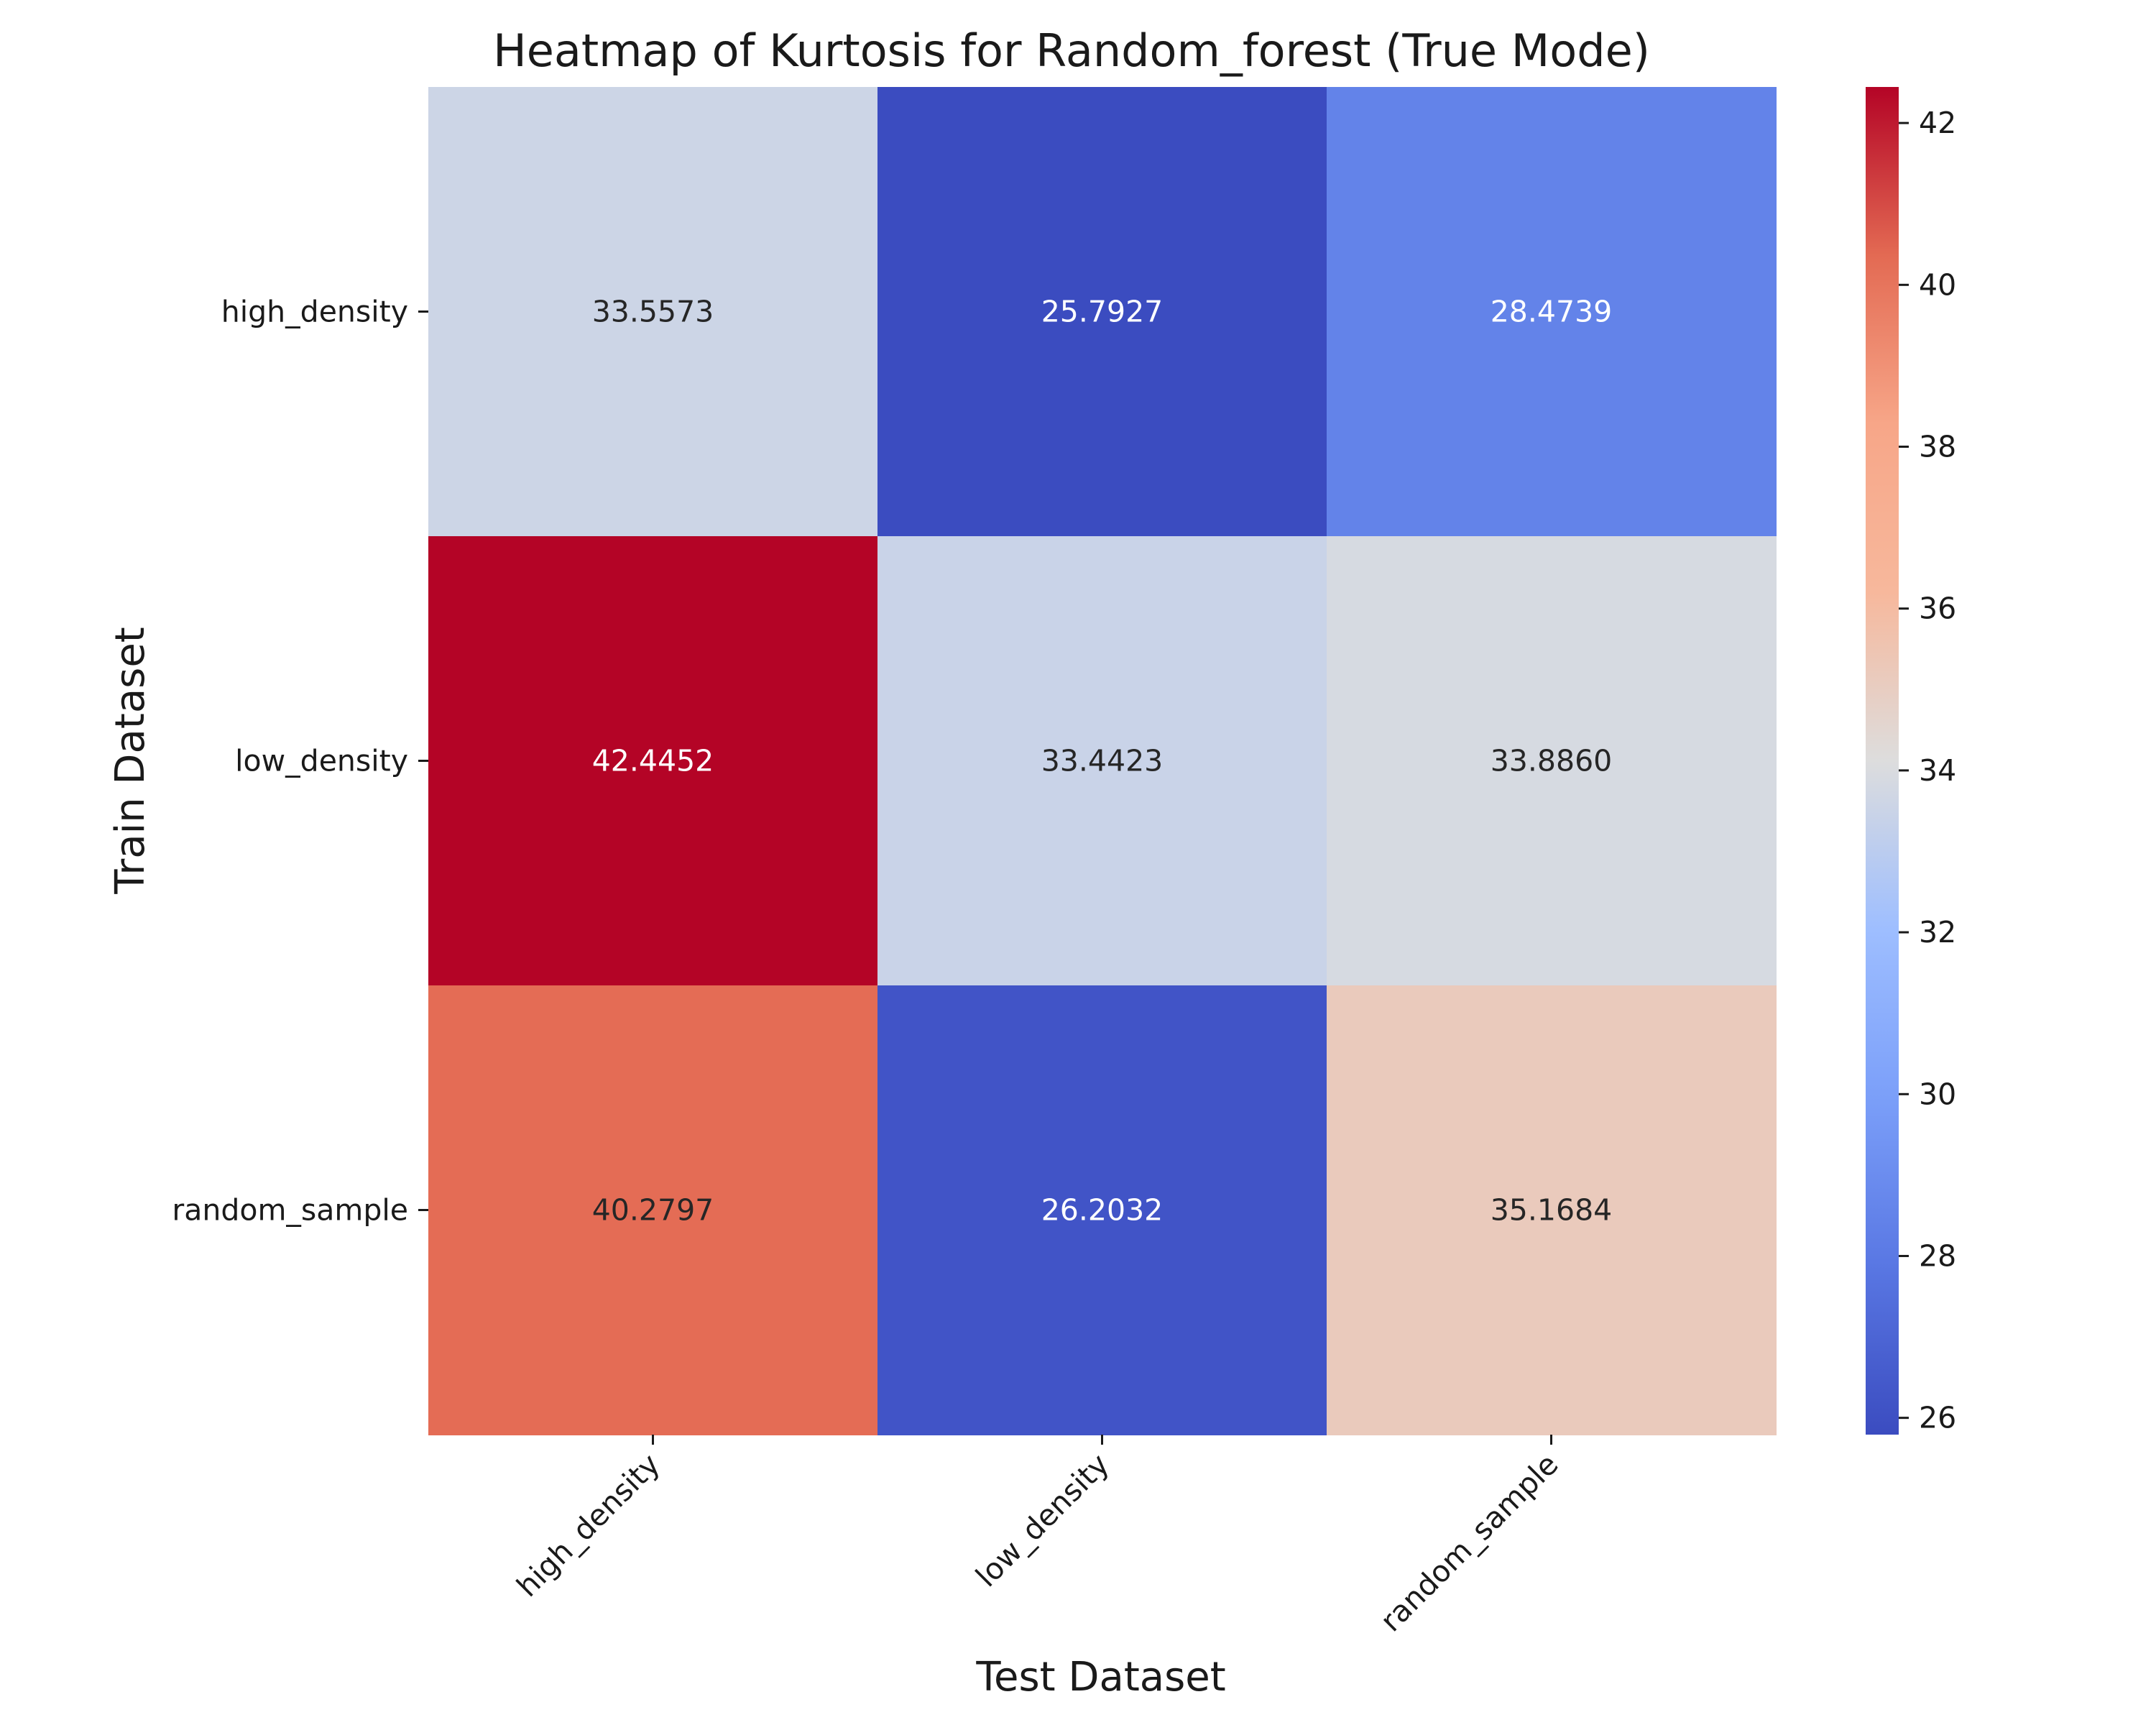 This screenshot has height=1725, width=2156. Describe the element at coordinates (290, 1210) in the screenshot. I see `y-tick-label: random_sample` at that location.